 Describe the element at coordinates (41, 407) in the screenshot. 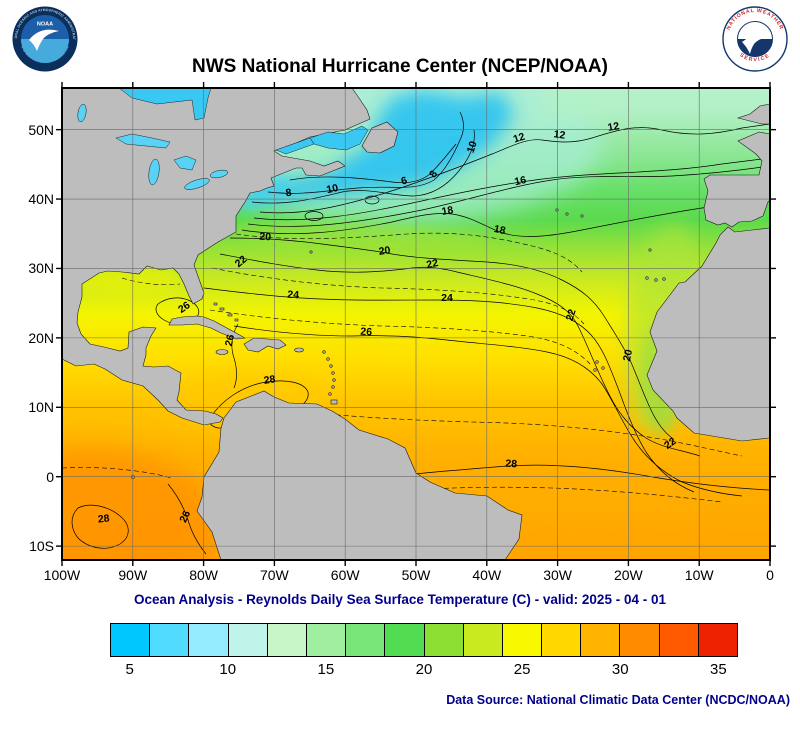

I see `lat-tick-label: 10N` at that location.